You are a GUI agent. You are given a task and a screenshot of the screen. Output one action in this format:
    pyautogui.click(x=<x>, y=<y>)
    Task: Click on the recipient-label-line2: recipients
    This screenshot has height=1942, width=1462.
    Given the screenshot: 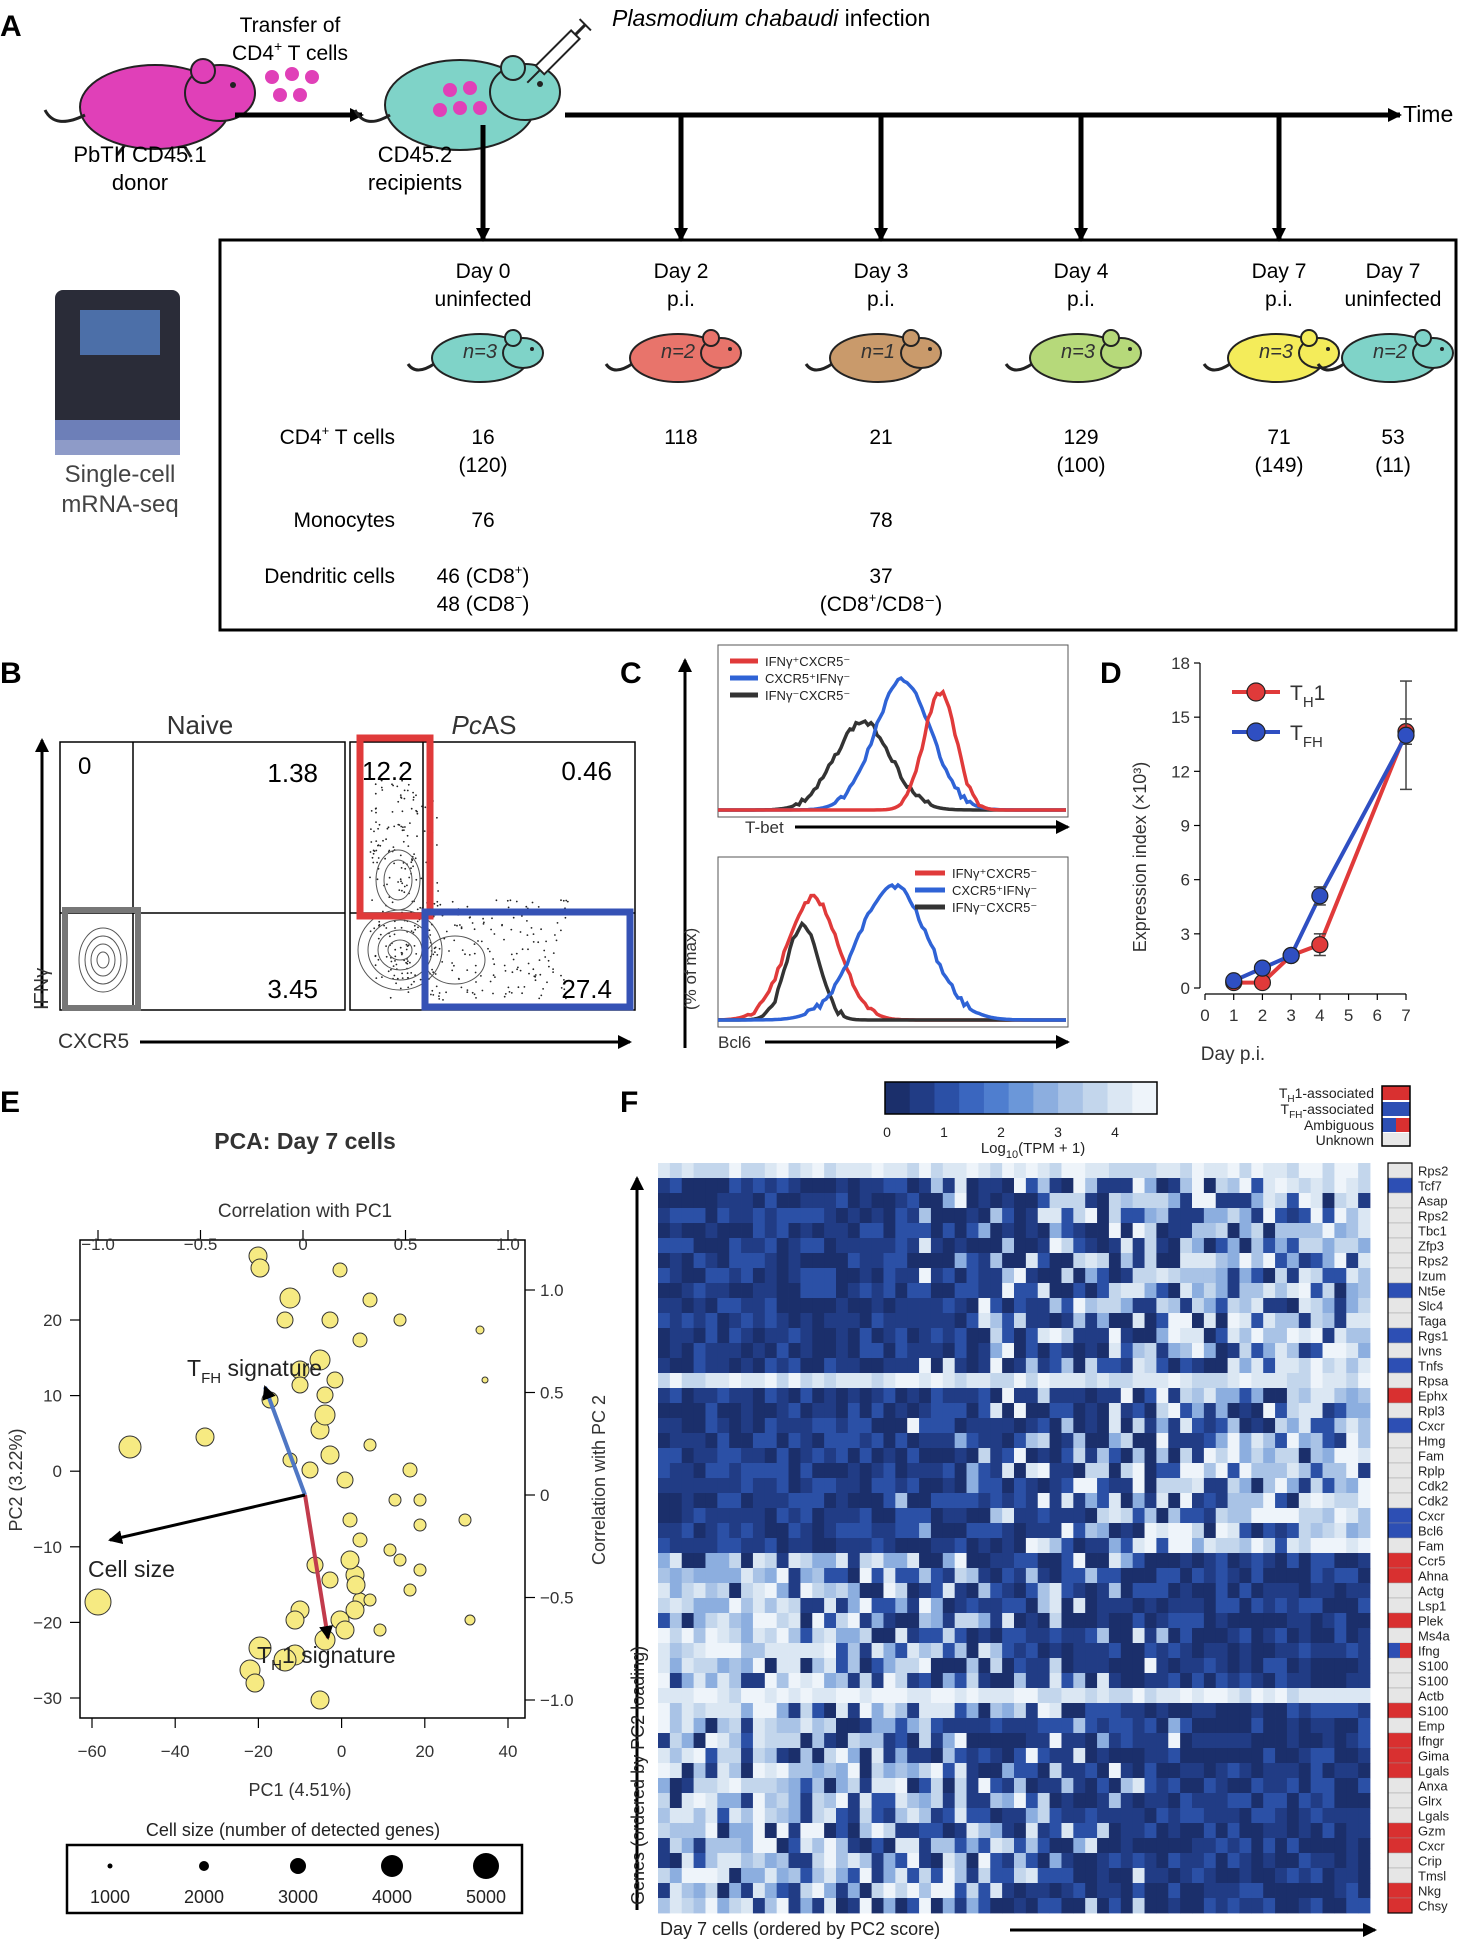 What is the action you would take?
    pyautogui.click(x=415, y=182)
    